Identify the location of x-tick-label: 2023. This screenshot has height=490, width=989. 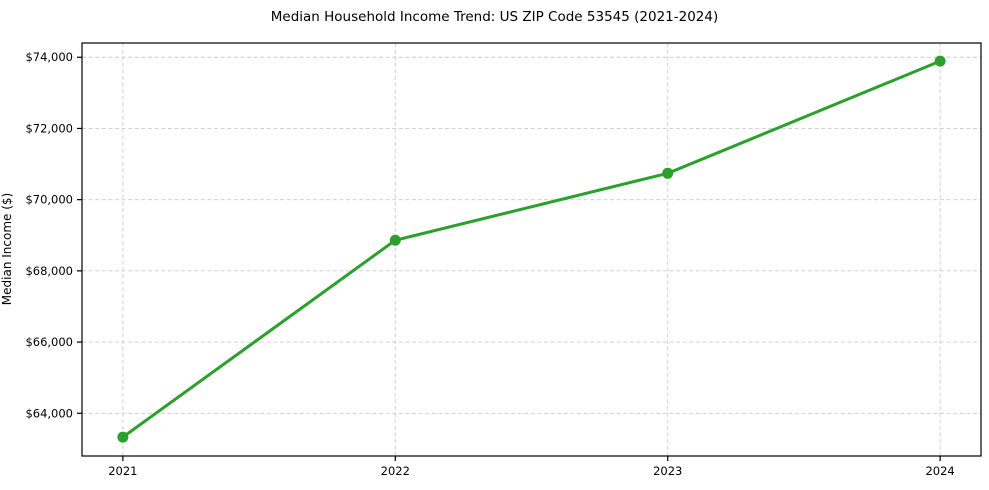
(667, 471).